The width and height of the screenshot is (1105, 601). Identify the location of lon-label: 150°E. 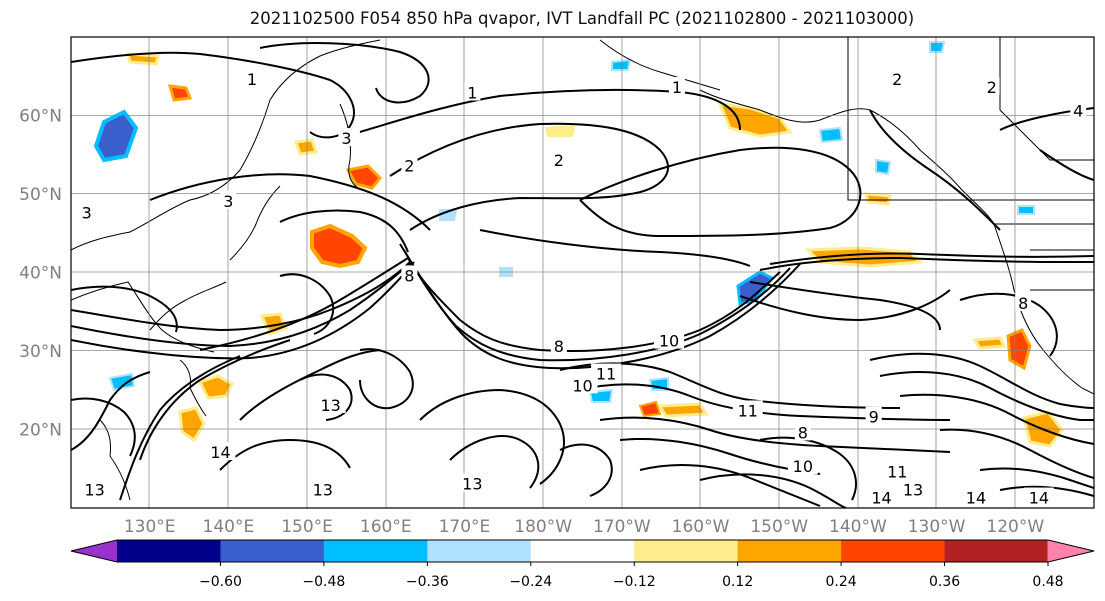
(307, 527).